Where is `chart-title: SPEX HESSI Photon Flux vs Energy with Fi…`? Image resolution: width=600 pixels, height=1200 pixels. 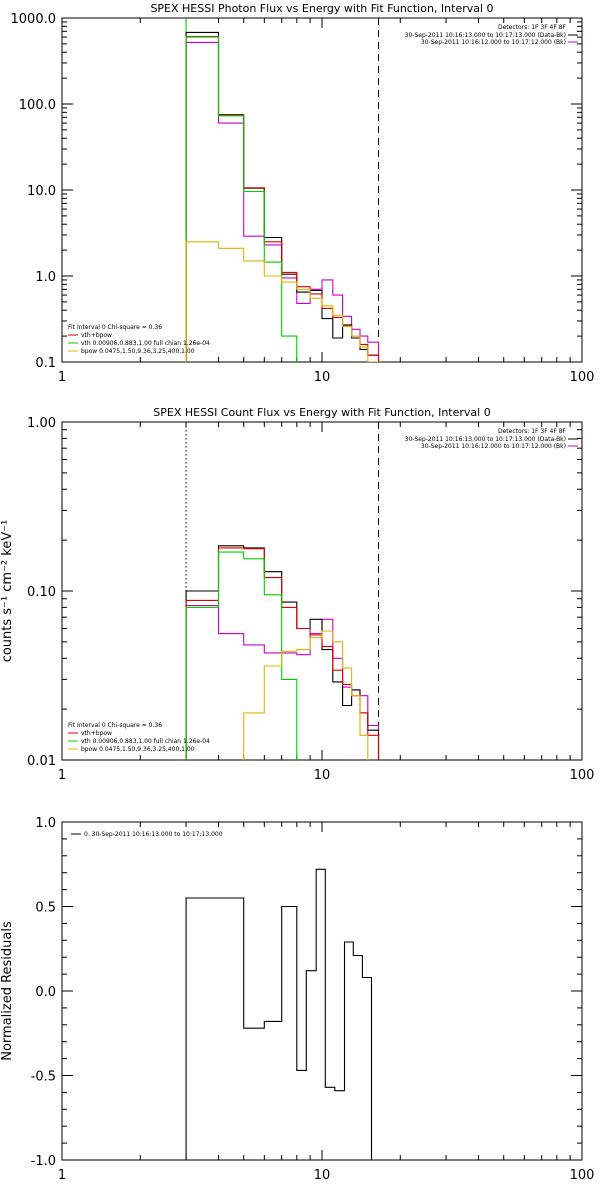 chart-title: SPEX HESSI Photon Flux vs Energy with Fi… is located at coordinates (321, 8).